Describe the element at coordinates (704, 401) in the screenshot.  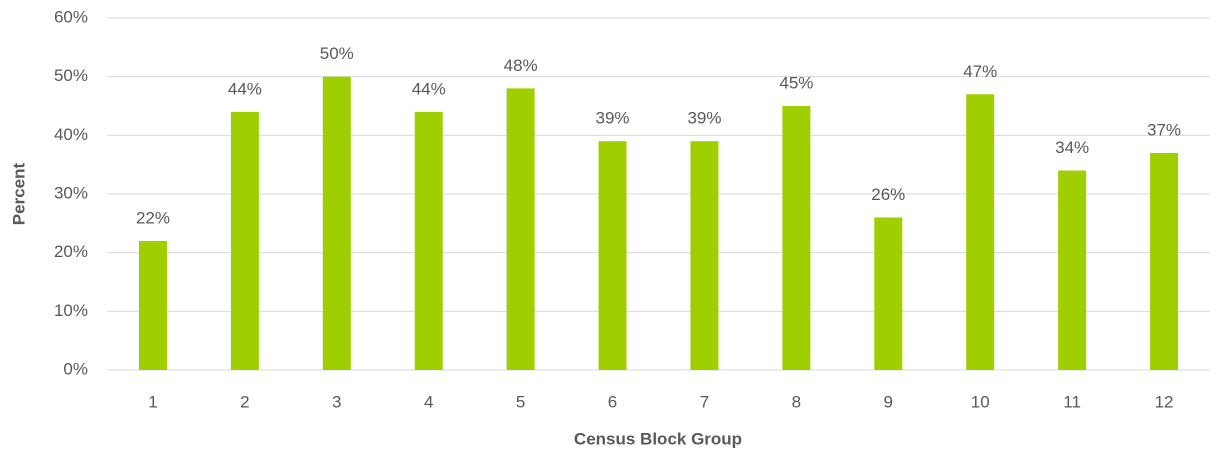
I see `x-tick-label: 7` at that location.